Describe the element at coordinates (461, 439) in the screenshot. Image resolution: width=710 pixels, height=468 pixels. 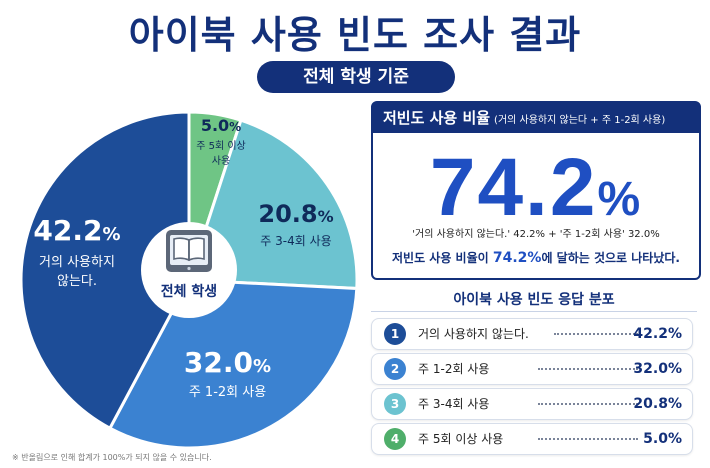
I see `row-label: 주 5회 이상 사용` at that location.